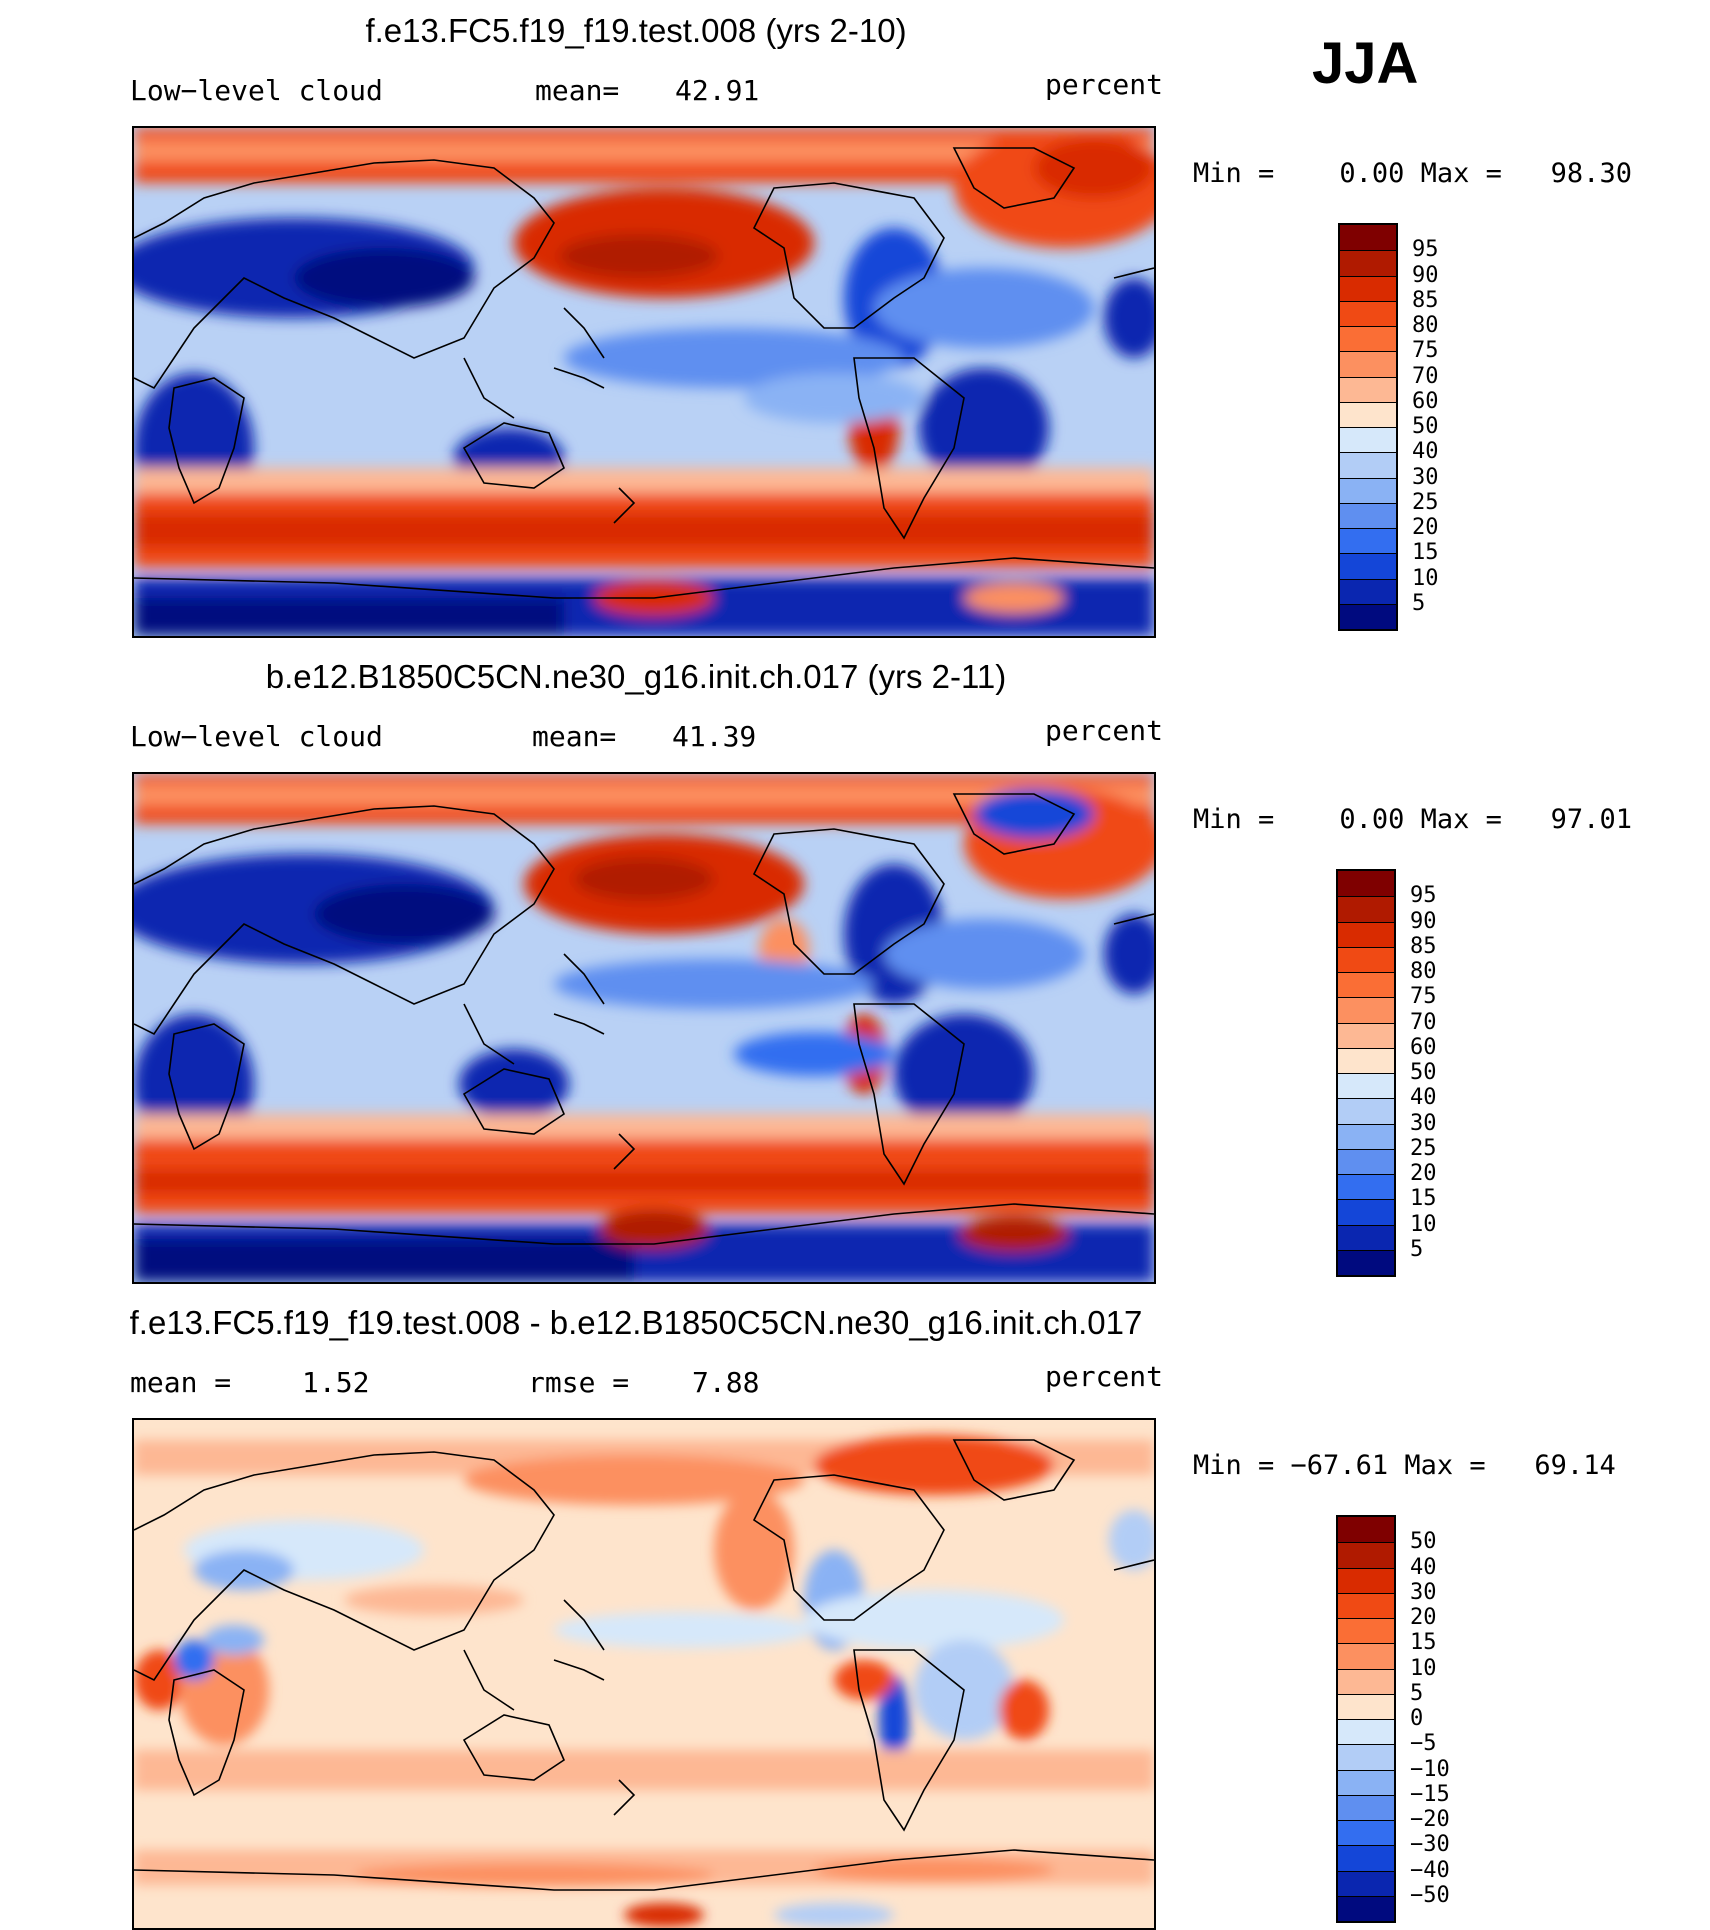  What do you see at coordinates (1372, 819) in the screenshot?
I see `panel-2-min-value: 0.00` at bounding box center [1372, 819].